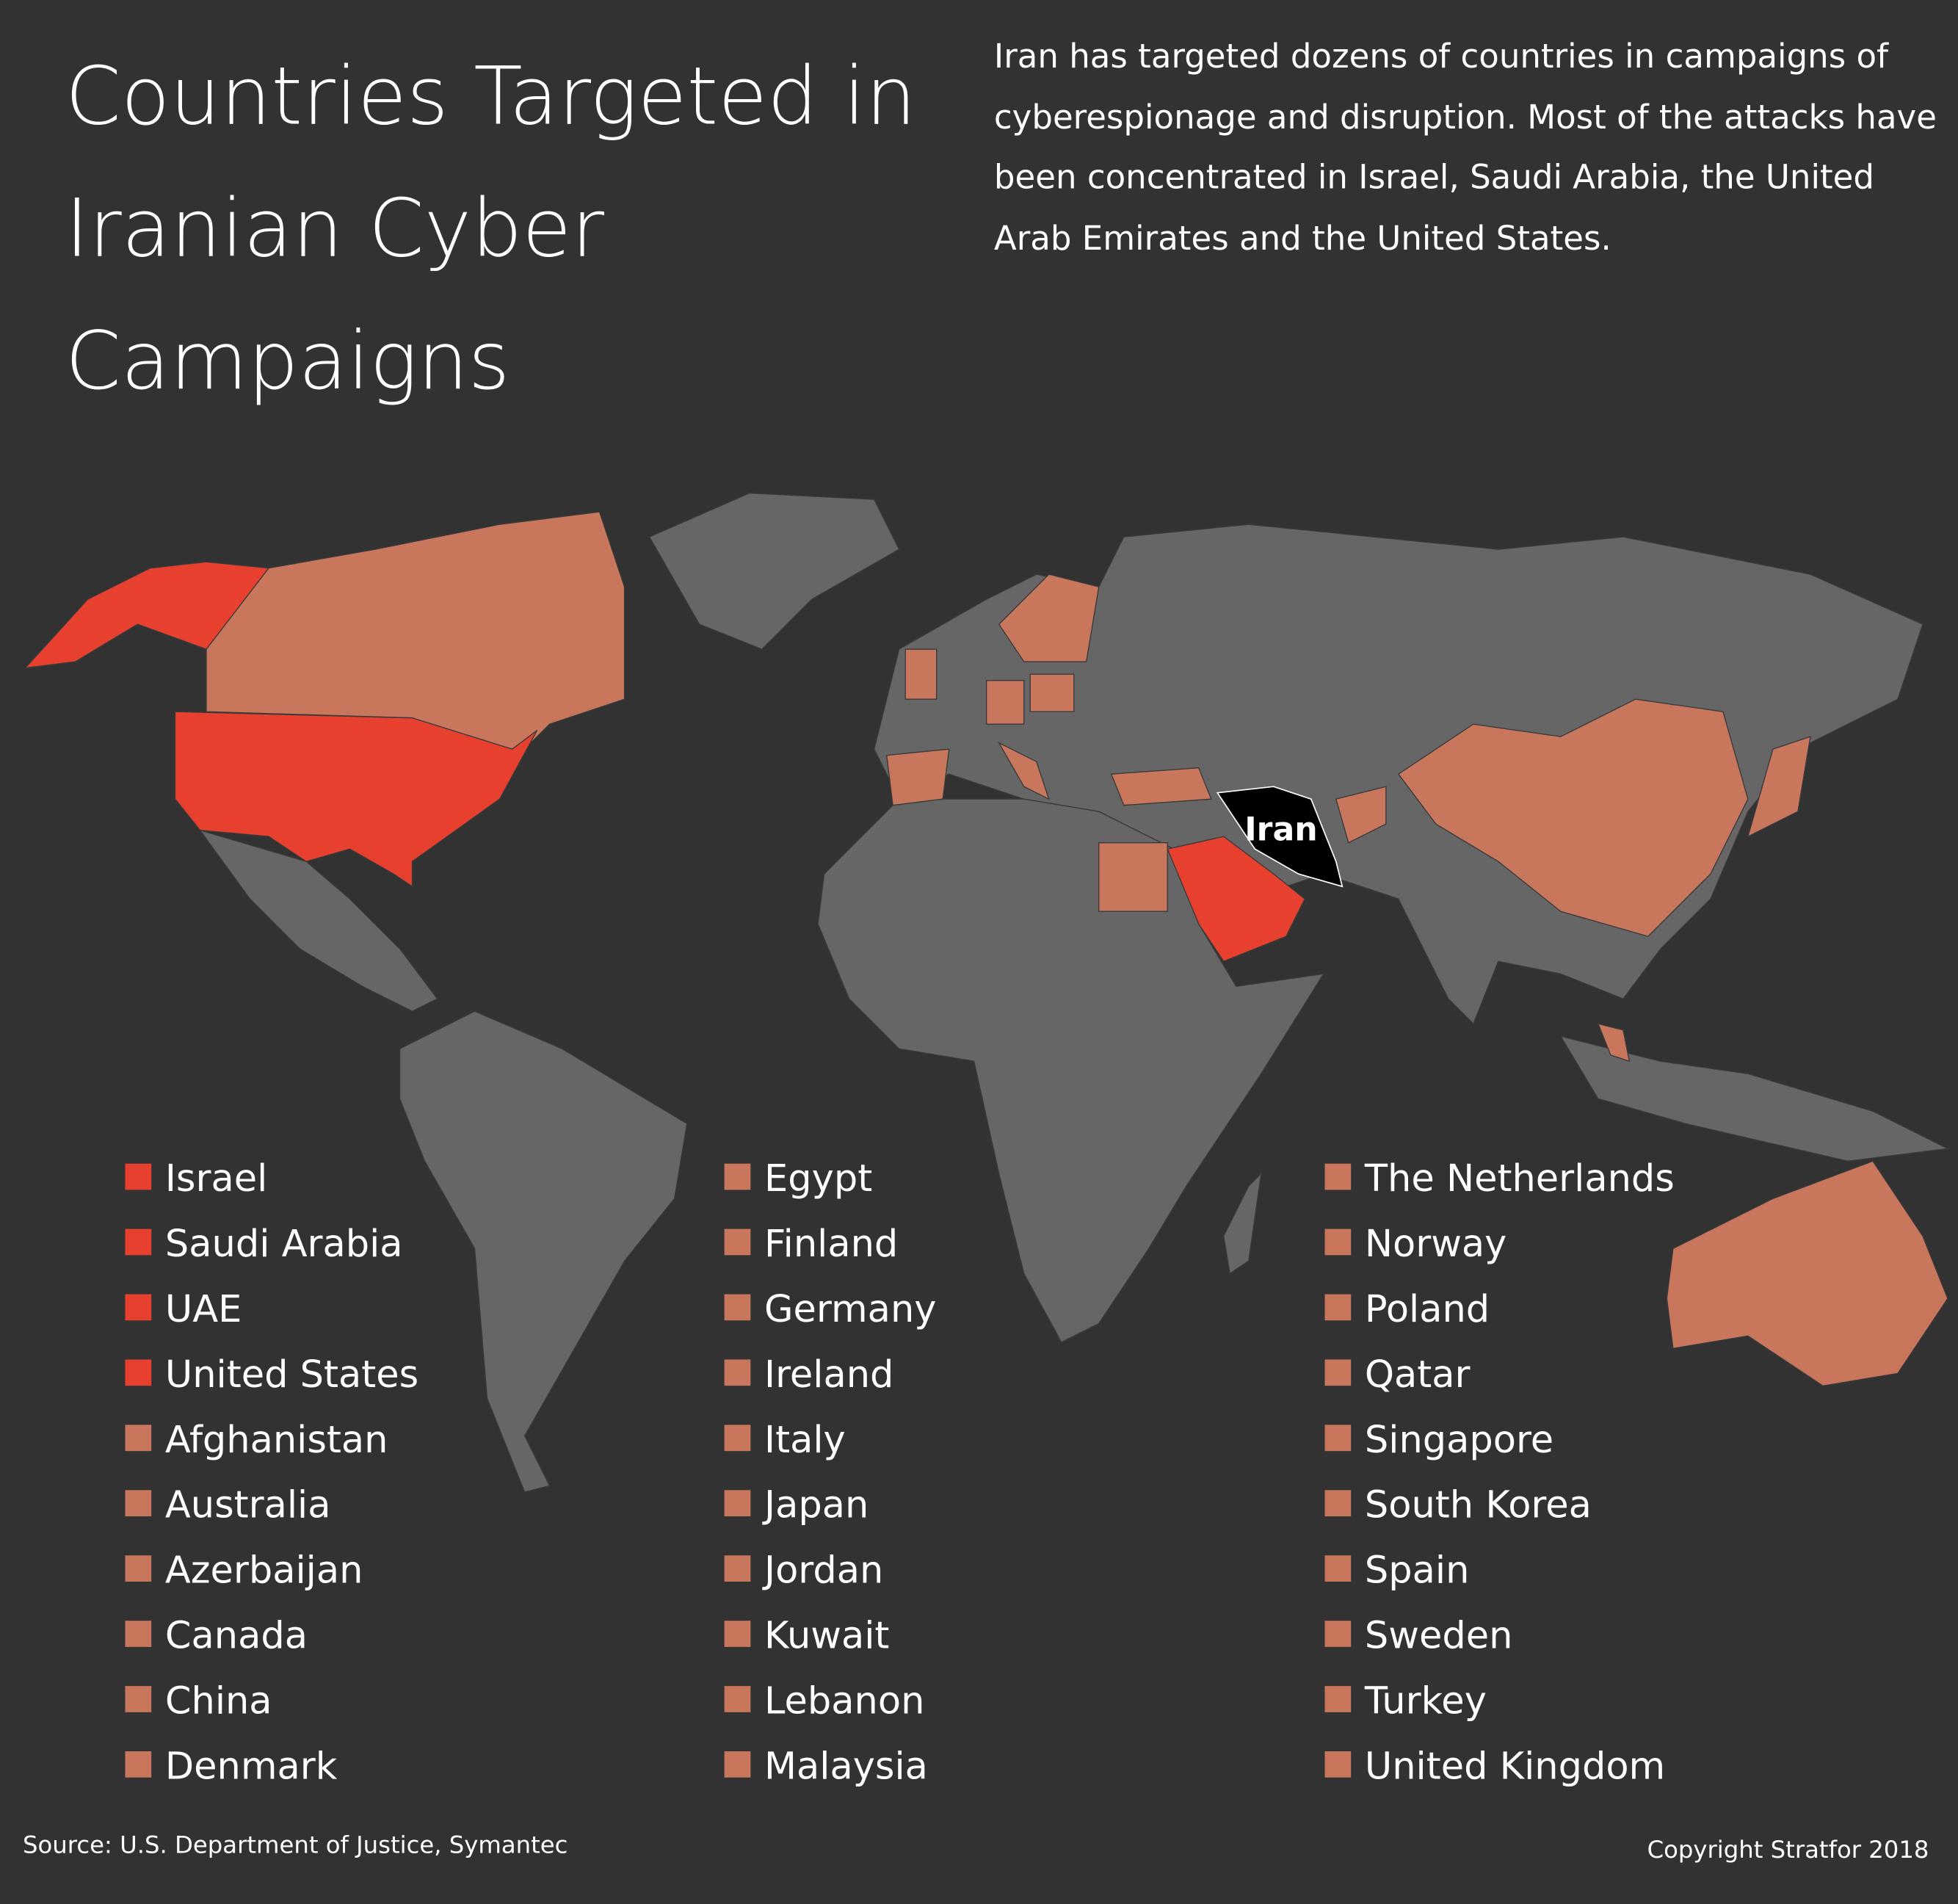 The width and height of the screenshot is (1958, 1904). What do you see at coordinates (1281, 829) in the screenshot?
I see `map-label: Iran` at bounding box center [1281, 829].